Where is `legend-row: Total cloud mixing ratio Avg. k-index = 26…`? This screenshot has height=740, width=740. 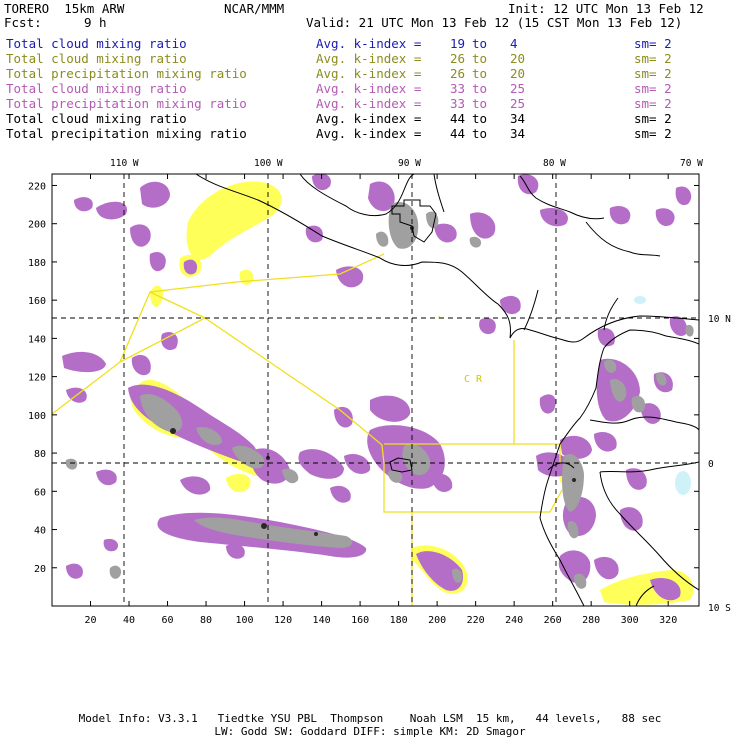
legend-row: Total cloud mixing ratio Avg. k-index = 26… is located at coordinates (371, 58).